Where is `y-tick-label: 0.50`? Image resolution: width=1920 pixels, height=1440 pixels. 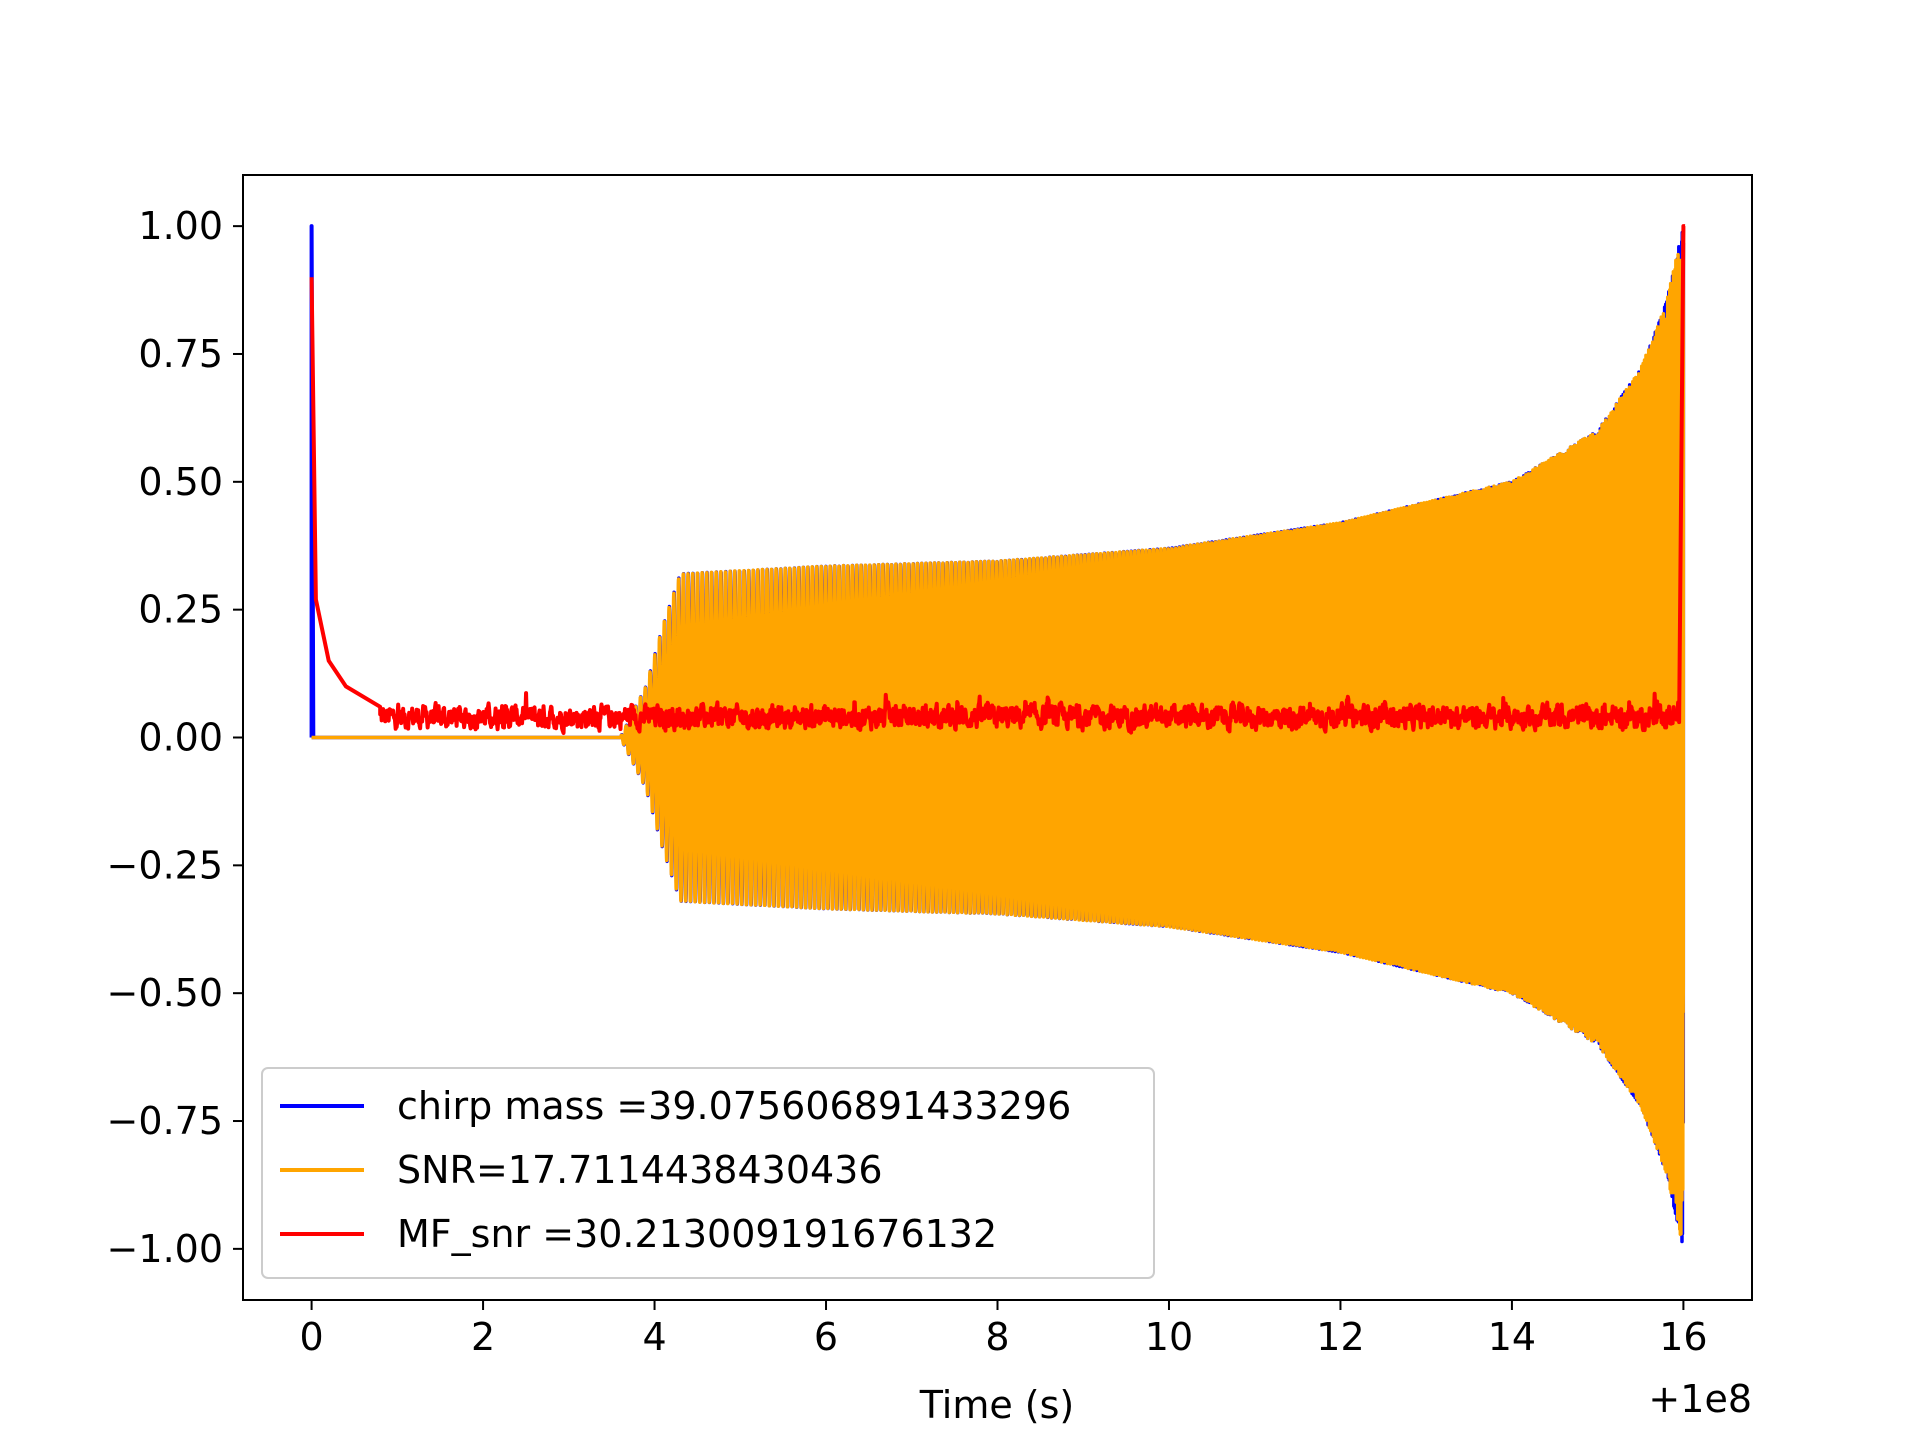
y-tick-label: 0.50 is located at coordinates (180, 482).